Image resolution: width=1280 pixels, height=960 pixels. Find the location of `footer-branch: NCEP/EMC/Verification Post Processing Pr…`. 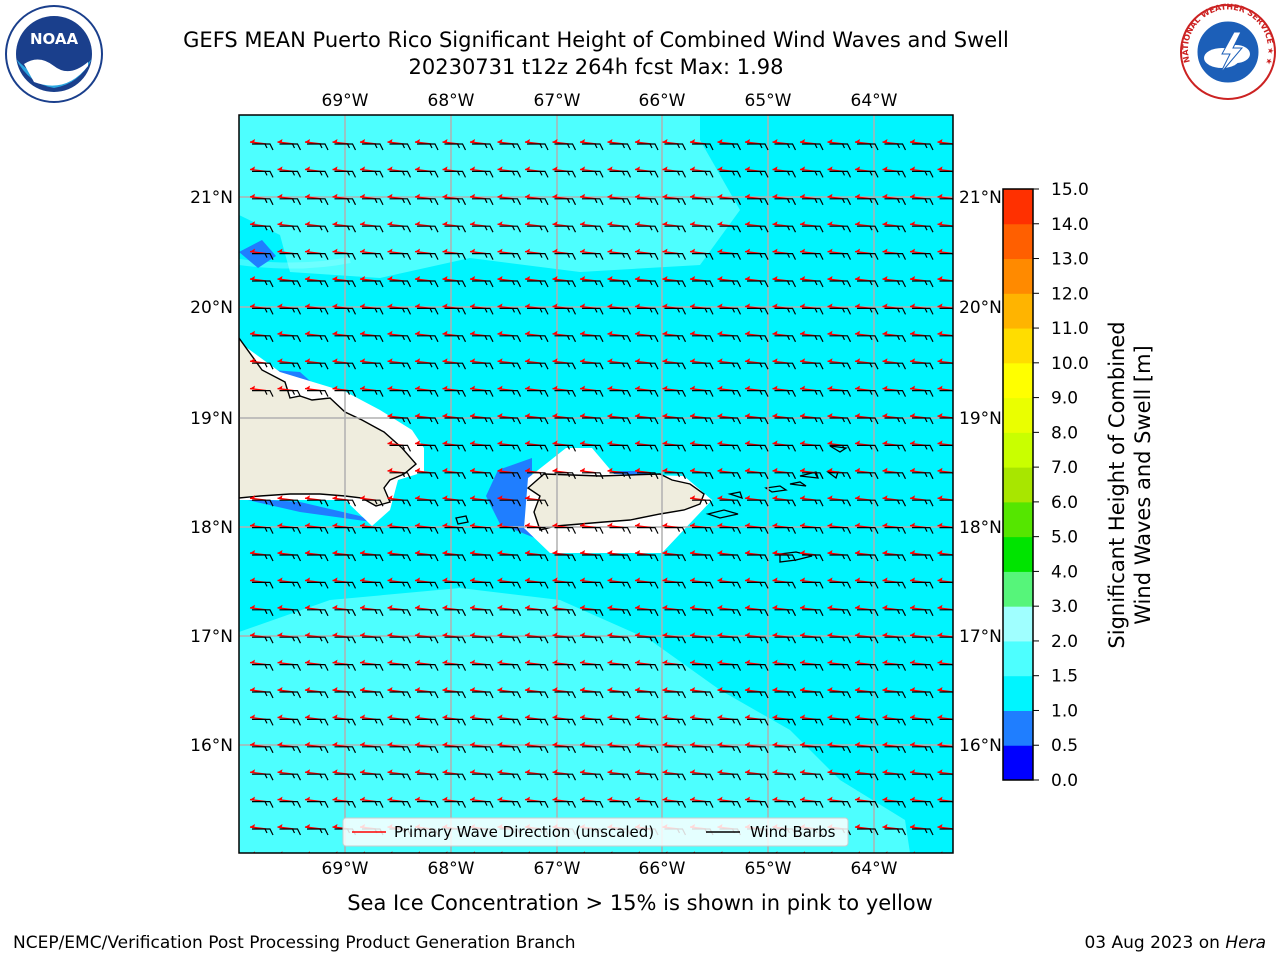

footer-branch: NCEP/EMC/Verification Post Processing Pr… is located at coordinates (294, 943).